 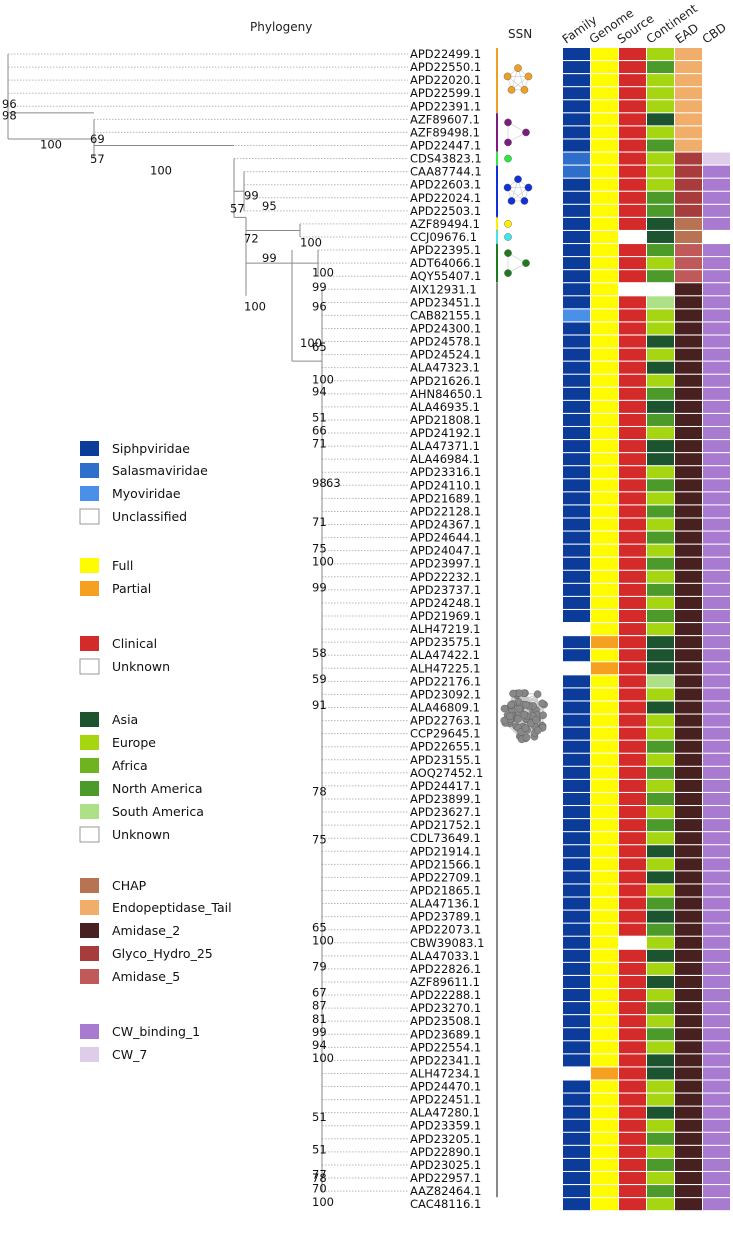 I want to click on support-value: 98, so click(x=319, y=483).